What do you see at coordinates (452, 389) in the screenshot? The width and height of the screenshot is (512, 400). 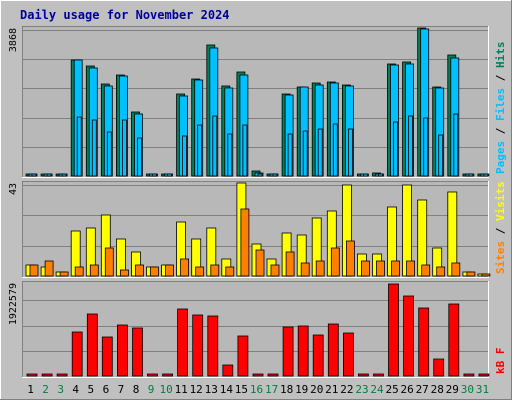 I see `x-tick-label-day-29: 29` at bounding box center [452, 389].